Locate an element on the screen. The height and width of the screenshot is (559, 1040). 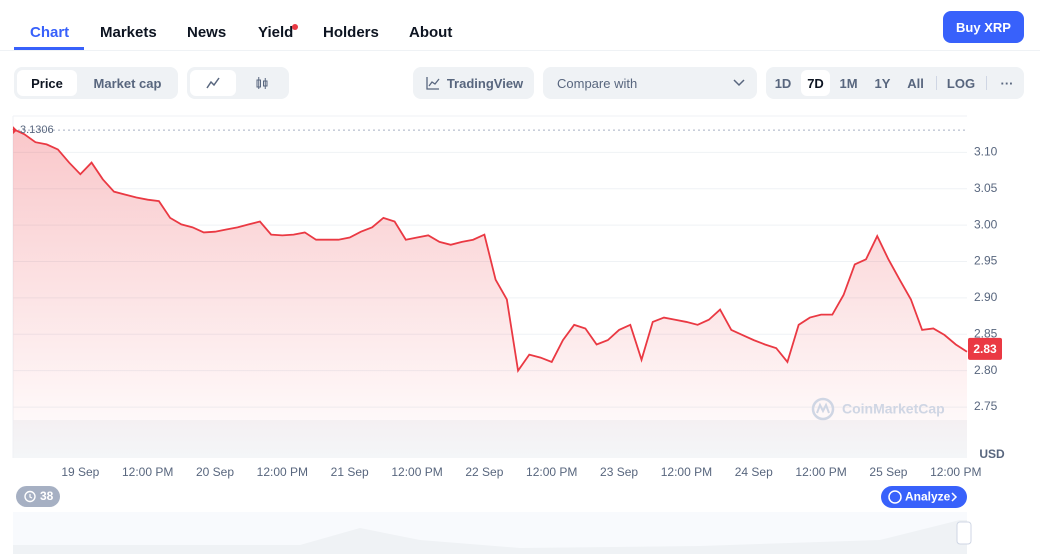
nav-tab: Holders is located at coordinates (351, 32).